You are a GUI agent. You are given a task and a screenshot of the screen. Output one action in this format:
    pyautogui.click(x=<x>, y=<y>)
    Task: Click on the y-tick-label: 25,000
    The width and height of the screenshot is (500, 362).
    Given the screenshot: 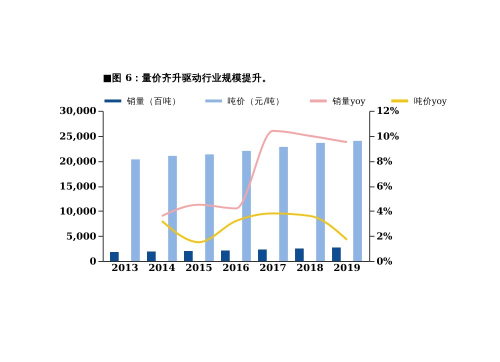 What is the action you would take?
    pyautogui.click(x=78, y=136)
    